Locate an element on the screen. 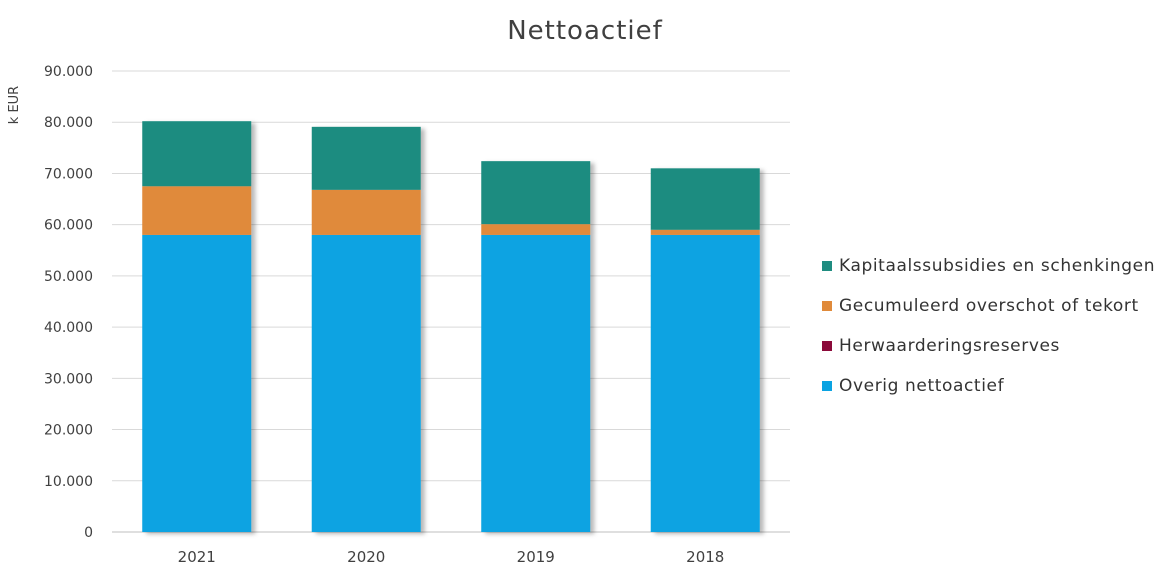 The width and height of the screenshot is (1170, 570). x-tick-label: 2019 is located at coordinates (536, 557).